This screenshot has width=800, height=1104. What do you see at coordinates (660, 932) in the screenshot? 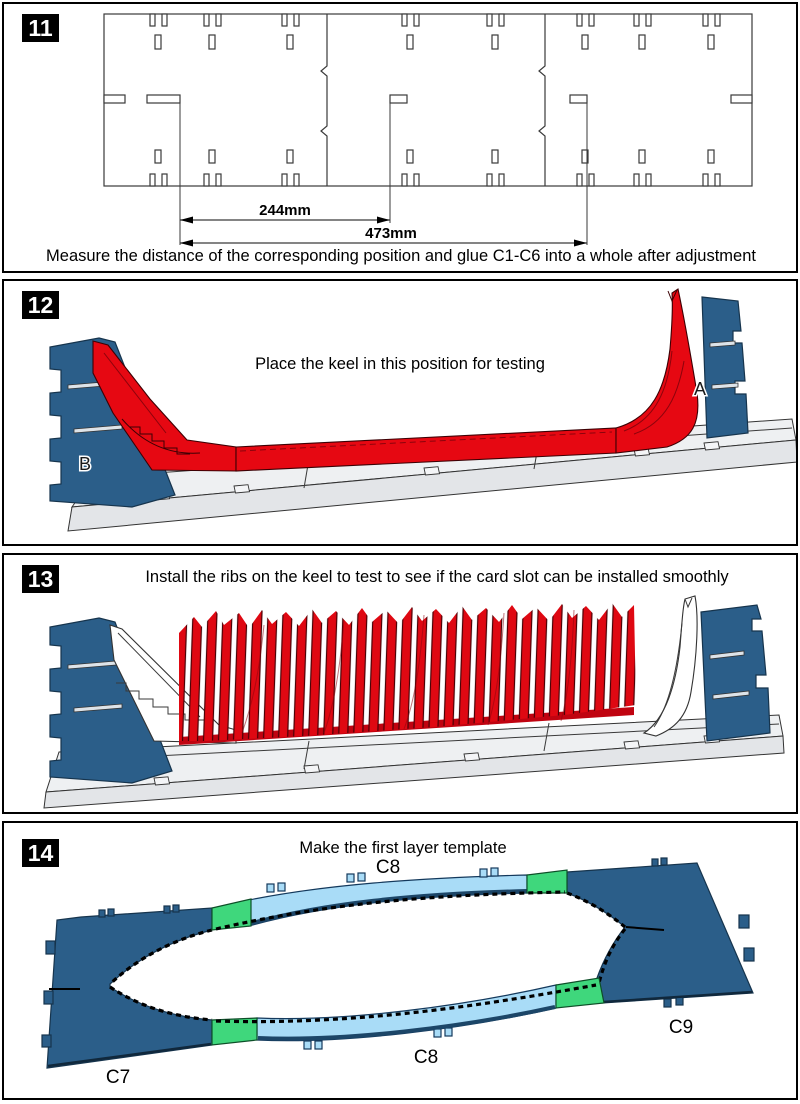
I see `template-right-cap-c9` at bounding box center [660, 932].